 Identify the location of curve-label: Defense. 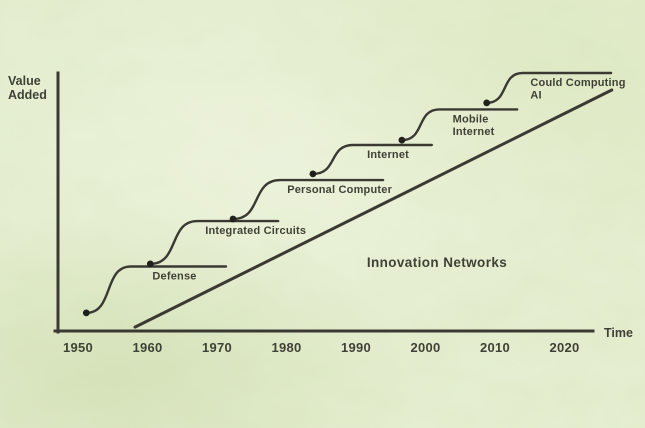
(174, 277).